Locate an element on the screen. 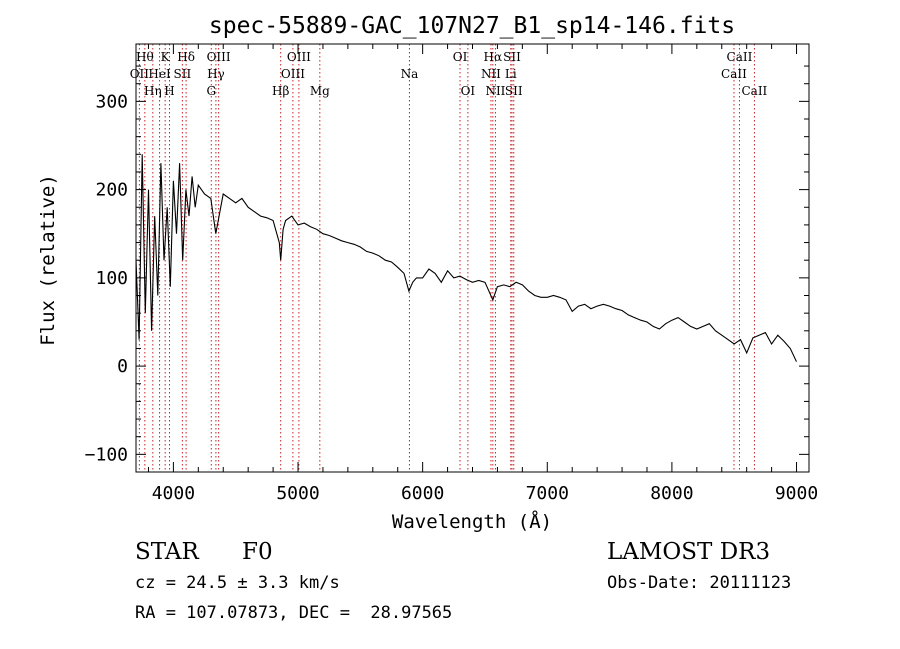  spectral-line-label: OII is located at coordinates (140, 74).